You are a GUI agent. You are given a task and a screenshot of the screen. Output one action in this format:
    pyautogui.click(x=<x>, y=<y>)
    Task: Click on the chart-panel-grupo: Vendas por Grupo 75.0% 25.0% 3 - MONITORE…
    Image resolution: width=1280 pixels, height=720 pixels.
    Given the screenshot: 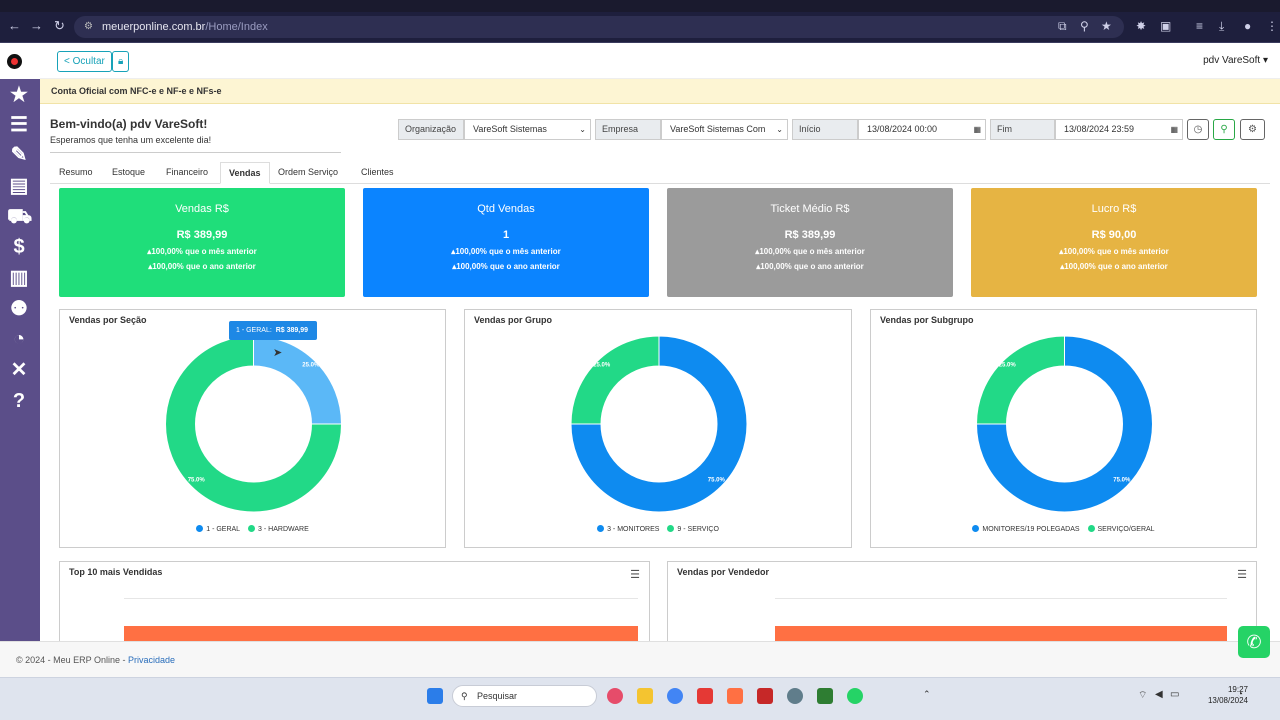 What is the action you would take?
    pyautogui.click(x=658, y=428)
    